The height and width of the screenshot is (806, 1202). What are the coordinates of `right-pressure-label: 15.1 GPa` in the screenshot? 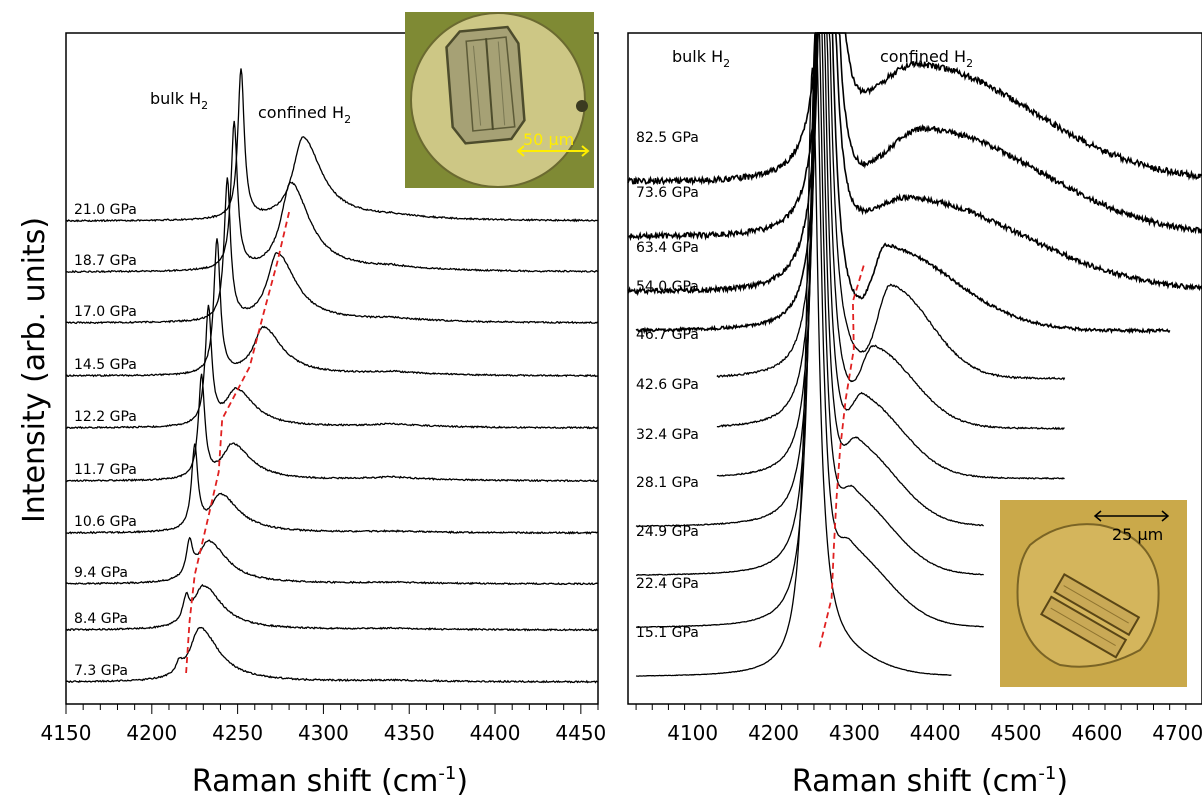 It's located at (667, 633).